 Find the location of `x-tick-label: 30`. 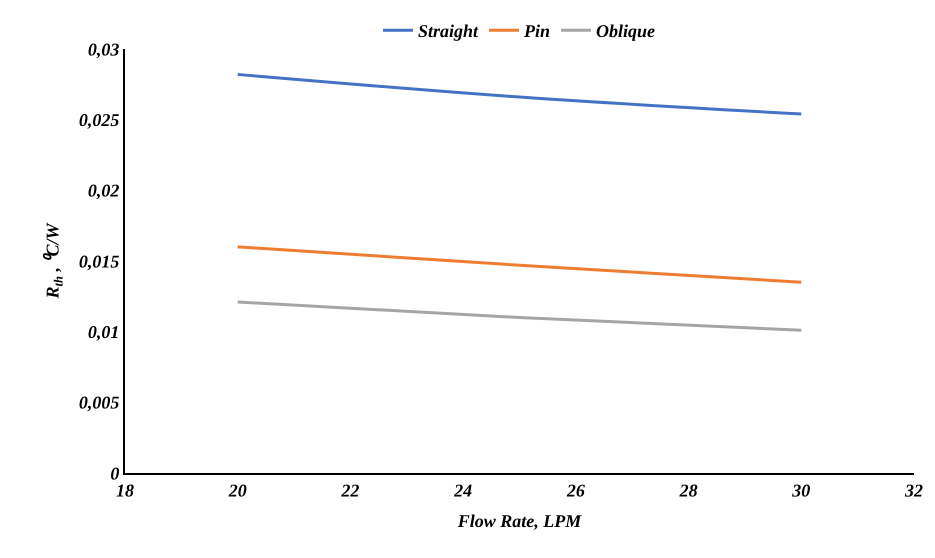

x-tick-label: 30 is located at coordinates (800, 490).